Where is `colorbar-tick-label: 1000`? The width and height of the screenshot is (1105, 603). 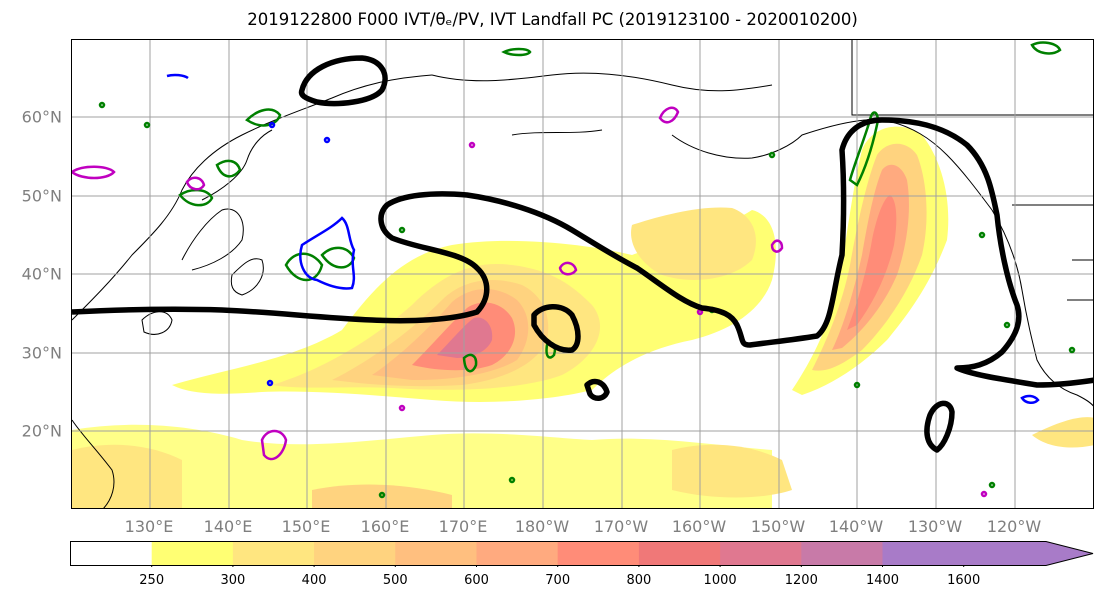 colorbar-tick-label: 1000 is located at coordinates (720, 580).